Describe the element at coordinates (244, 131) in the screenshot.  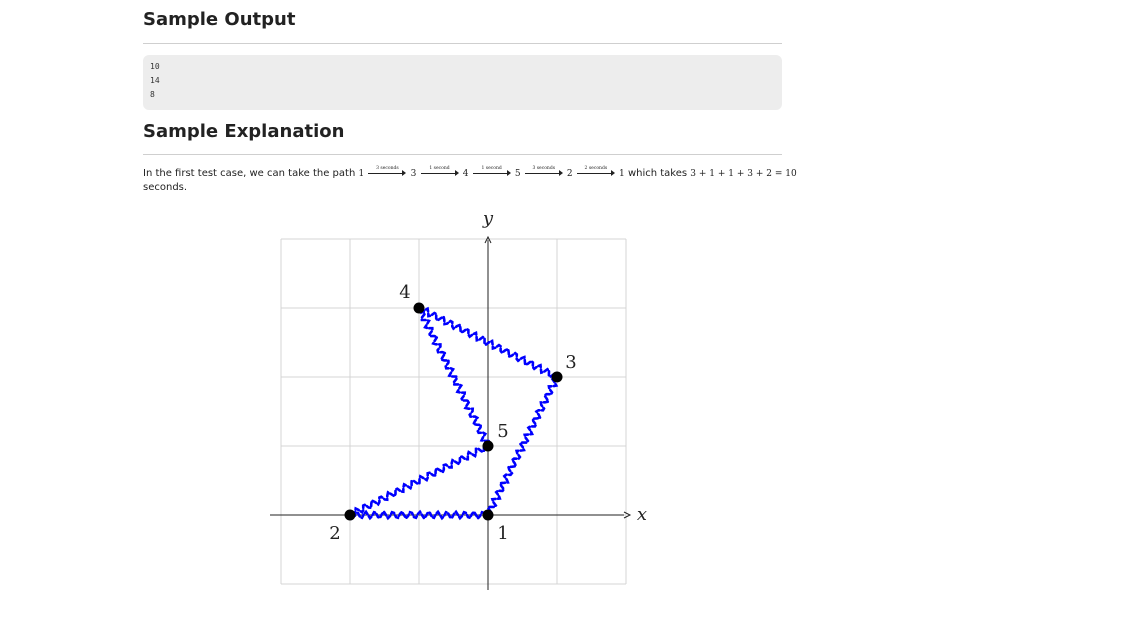
I see `sample-explanation-heading: Sample Explanation` at that location.